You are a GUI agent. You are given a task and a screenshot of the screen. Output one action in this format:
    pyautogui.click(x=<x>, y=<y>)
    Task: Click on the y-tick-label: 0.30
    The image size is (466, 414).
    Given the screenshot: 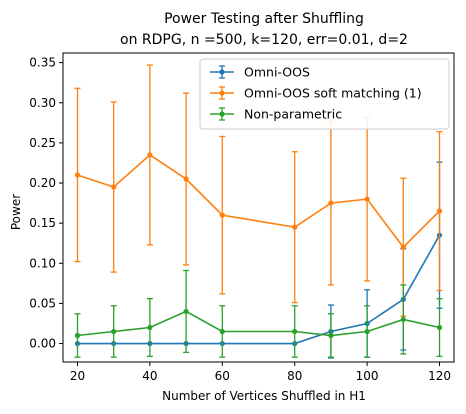 What is the action you would take?
    pyautogui.click(x=42, y=103)
    